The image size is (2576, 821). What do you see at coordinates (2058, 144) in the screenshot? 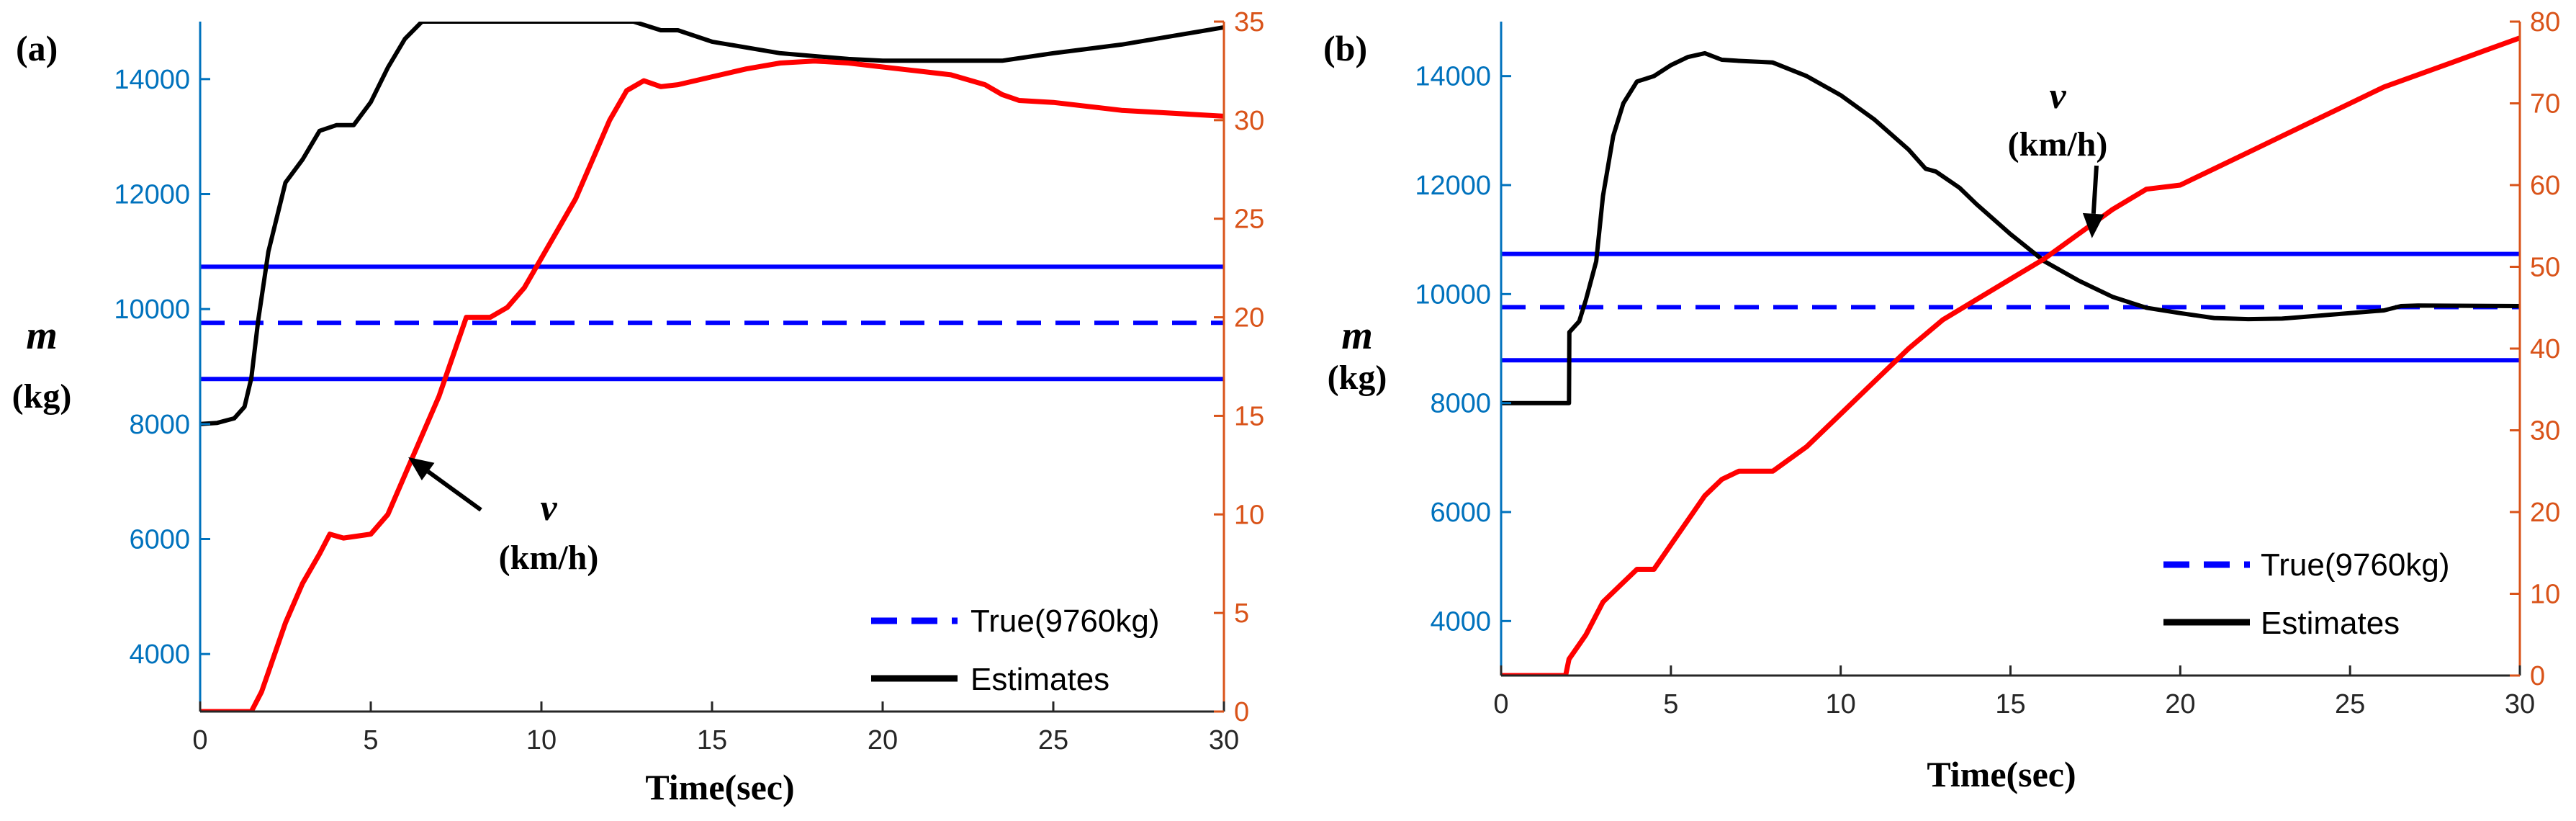
I see `panel-b-annotation-unit: (km/h)` at bounding box center [2058, 144].